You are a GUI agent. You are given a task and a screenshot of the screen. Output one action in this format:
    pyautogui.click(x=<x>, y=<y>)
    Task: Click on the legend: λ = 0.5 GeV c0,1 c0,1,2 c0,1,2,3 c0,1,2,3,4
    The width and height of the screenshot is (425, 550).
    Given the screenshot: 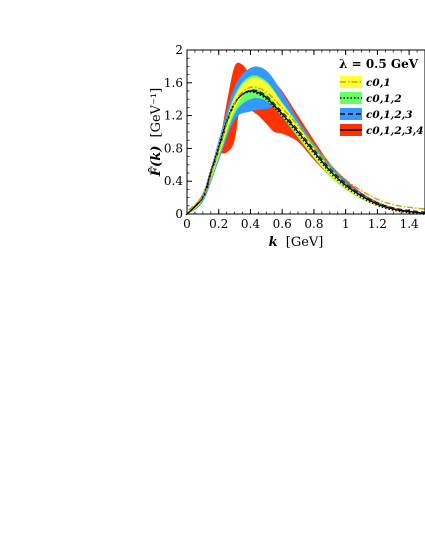 What is the action you would take?
    pyautogui.click(x=381, y=97)
    